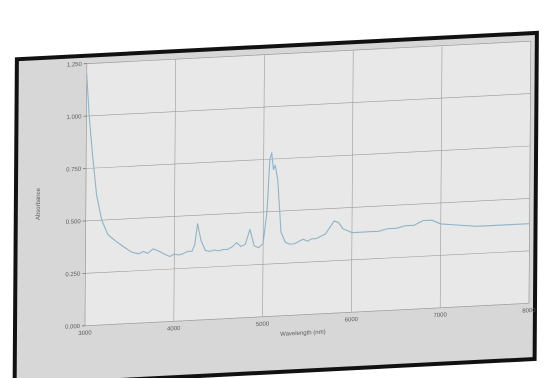 The width and height of the screenshot is (552, 378). Describe the element at coordinates (85, 333) in the screenshot. I see `x-tick-label: 3000` at that location.